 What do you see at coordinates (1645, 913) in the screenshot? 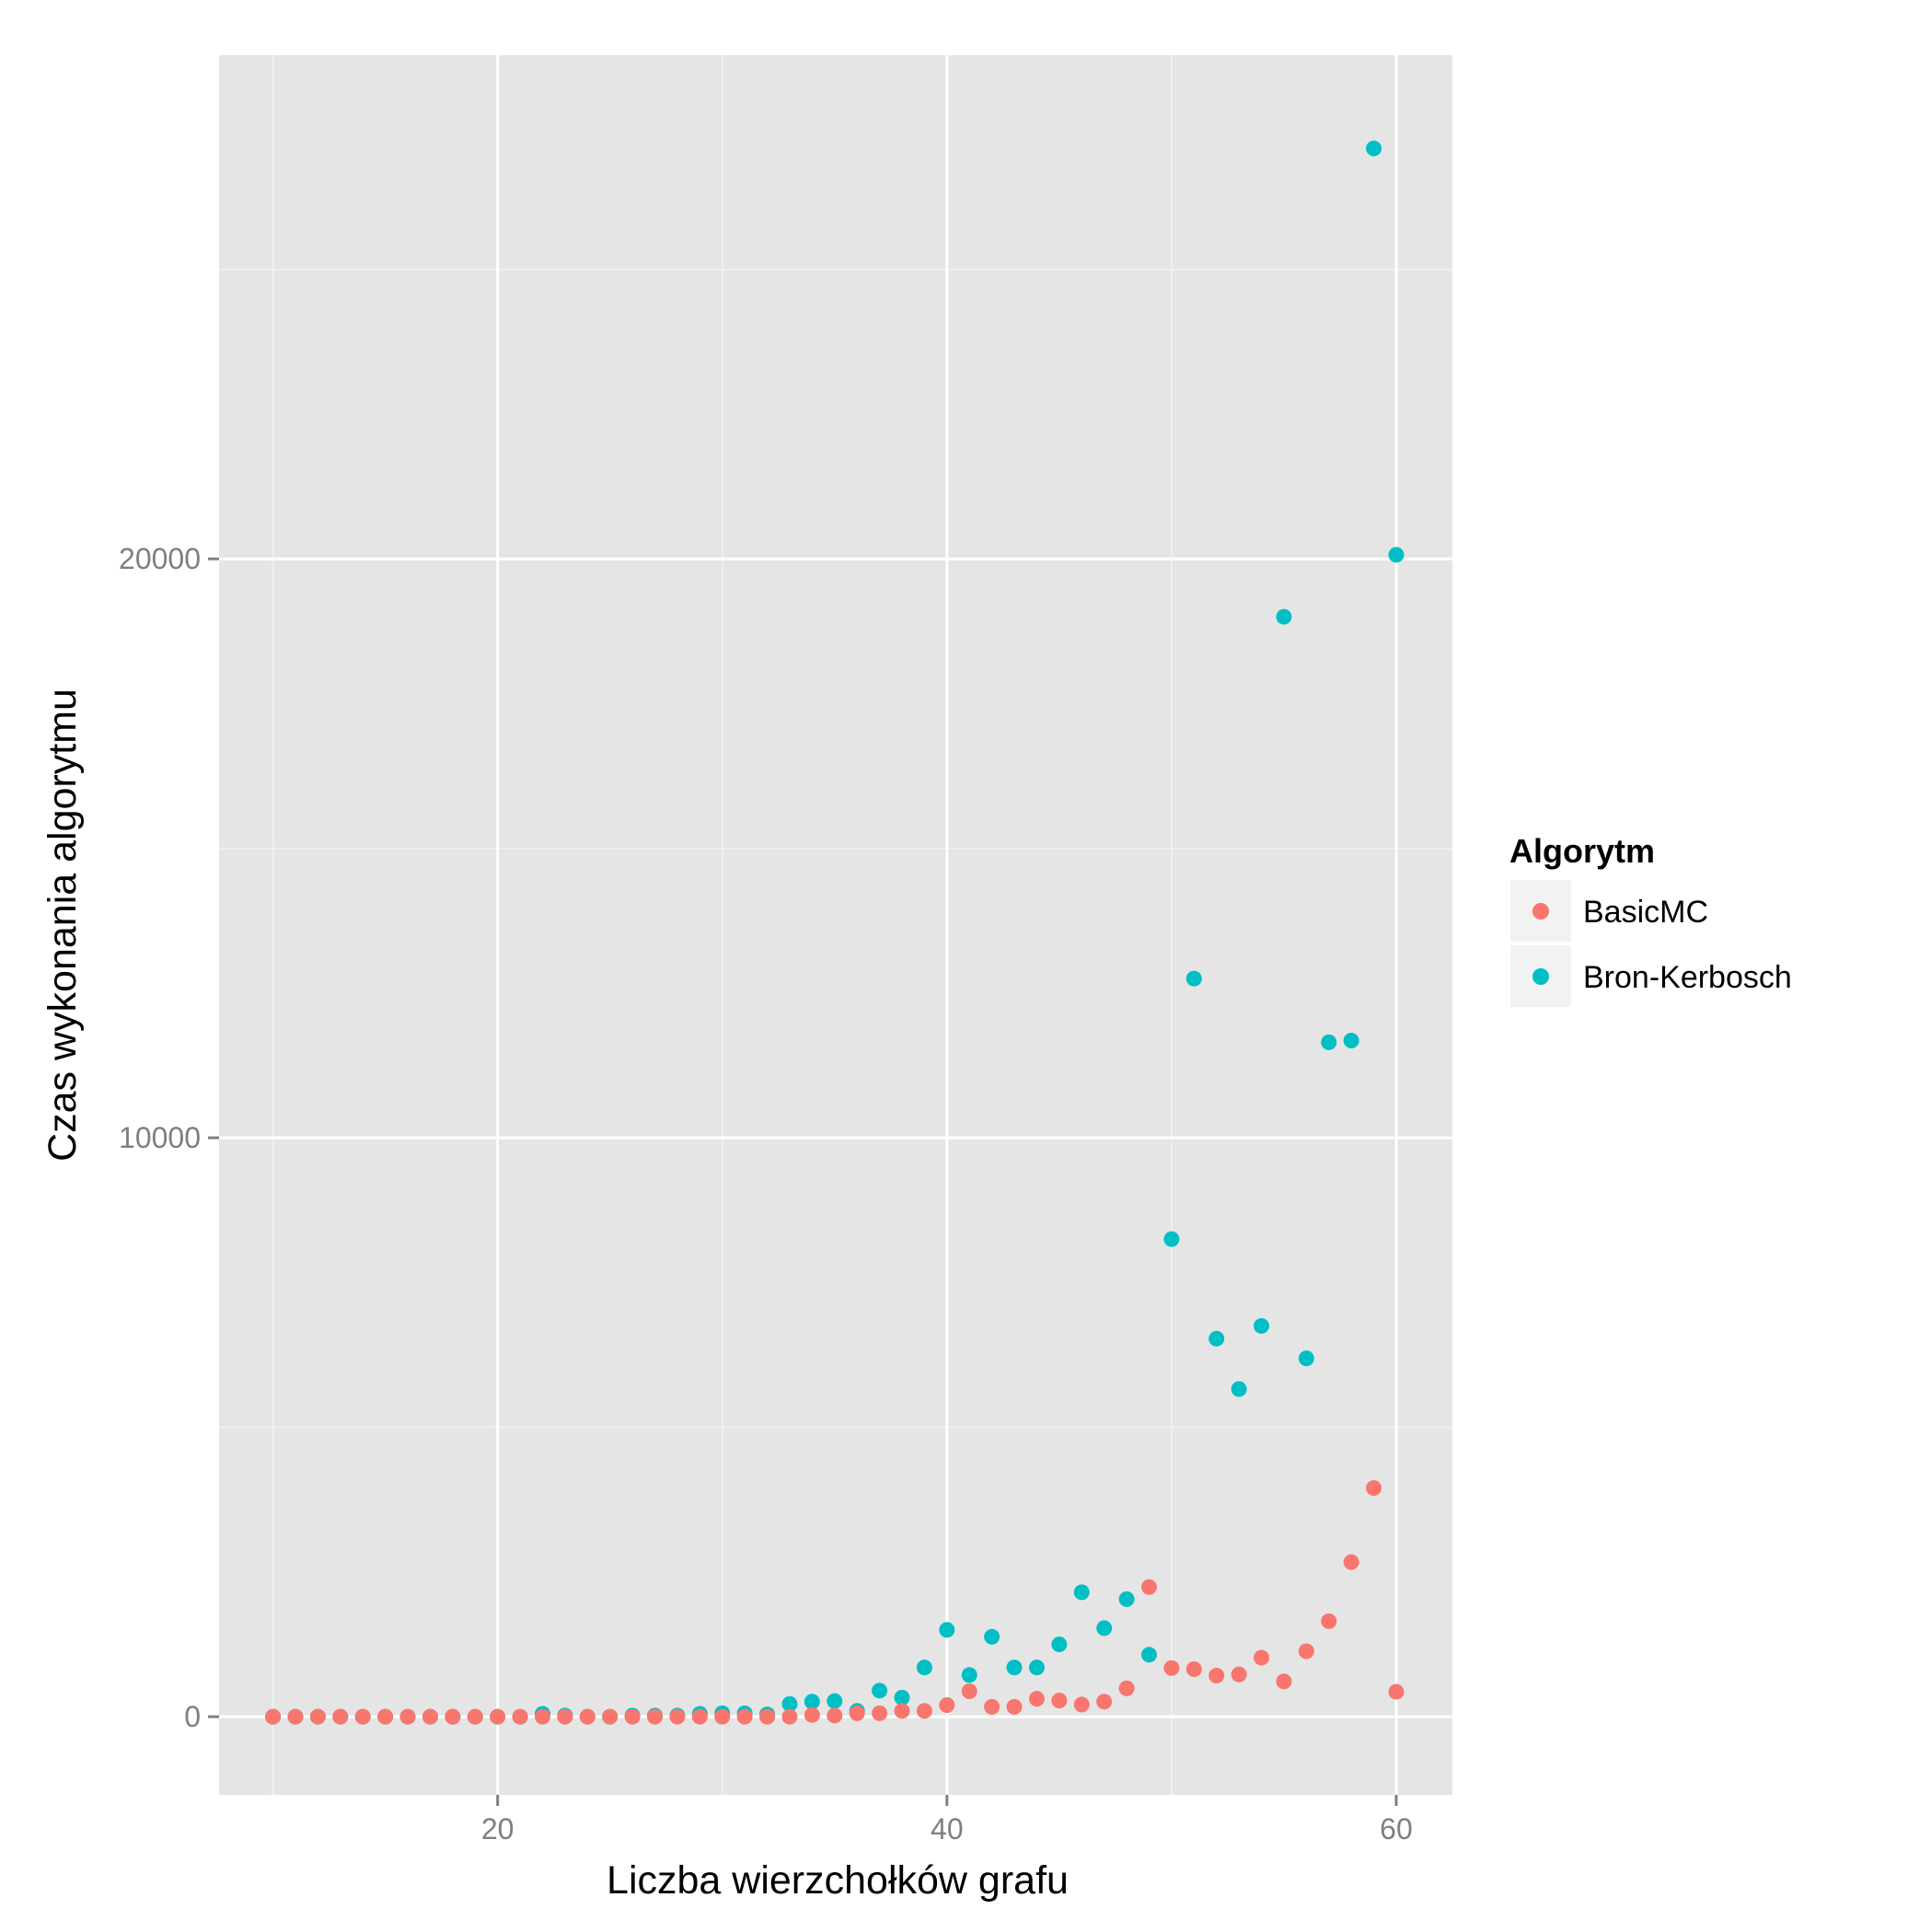
I see `legend-label-basicmc: BasicMC` at bounding box center [1645, 913].